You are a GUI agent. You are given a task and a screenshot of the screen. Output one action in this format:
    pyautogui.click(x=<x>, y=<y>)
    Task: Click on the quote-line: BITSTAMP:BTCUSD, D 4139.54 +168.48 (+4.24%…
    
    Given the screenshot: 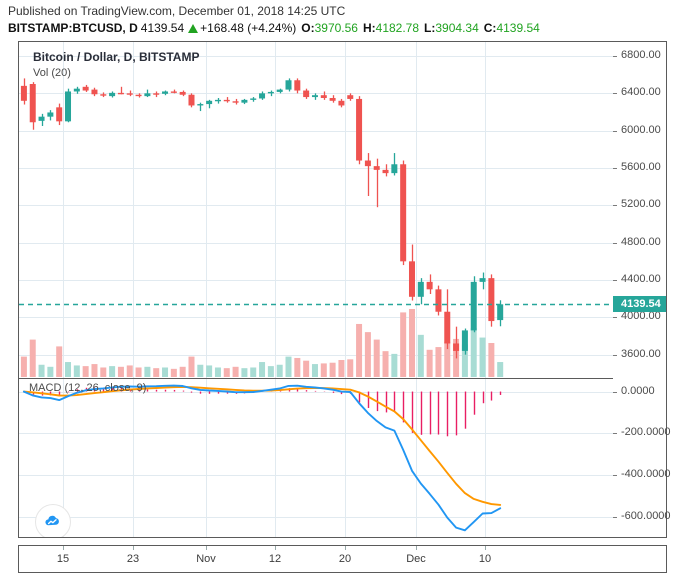 What is the action you would take?
    pyautogui.click(x=274, y=28)
    